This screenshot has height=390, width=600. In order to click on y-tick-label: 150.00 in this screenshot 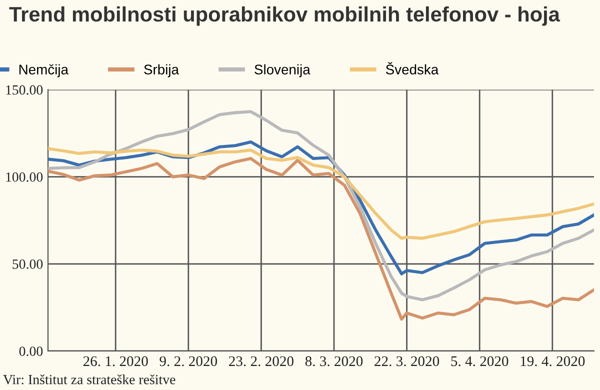, I will do `click(24, 90)`.